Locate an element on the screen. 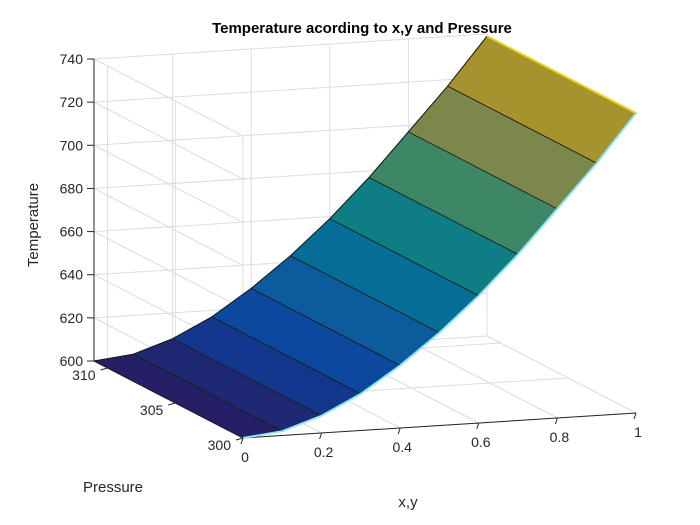  x-axis-label: x,y is located at coordinates (408, 502).